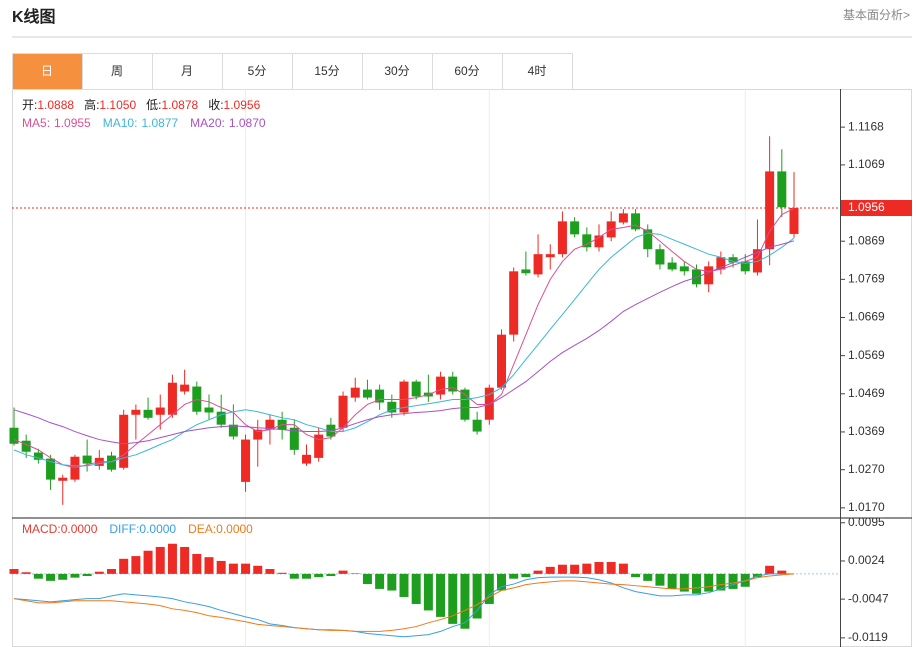  I want to click on quote-label: 开, so click(28, 105).